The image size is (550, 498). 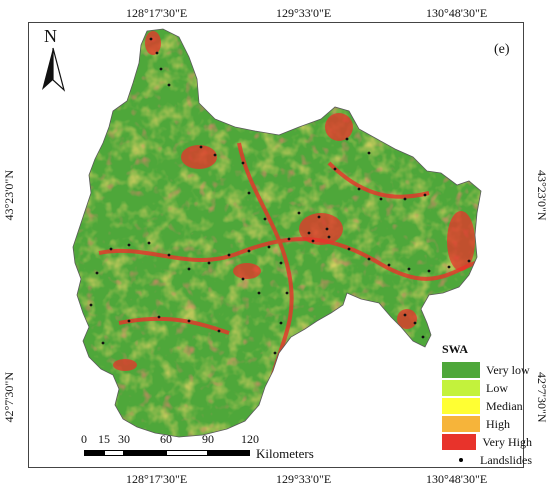 I want to click on north-label: N, so click(x=50, y=36).